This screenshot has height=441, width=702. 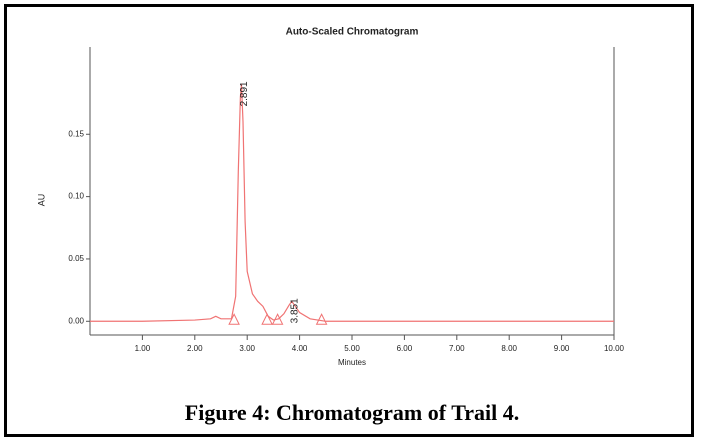 I want to click on chart-title: Auto-Scaled Chromatogram, so click(x=352, y=32).